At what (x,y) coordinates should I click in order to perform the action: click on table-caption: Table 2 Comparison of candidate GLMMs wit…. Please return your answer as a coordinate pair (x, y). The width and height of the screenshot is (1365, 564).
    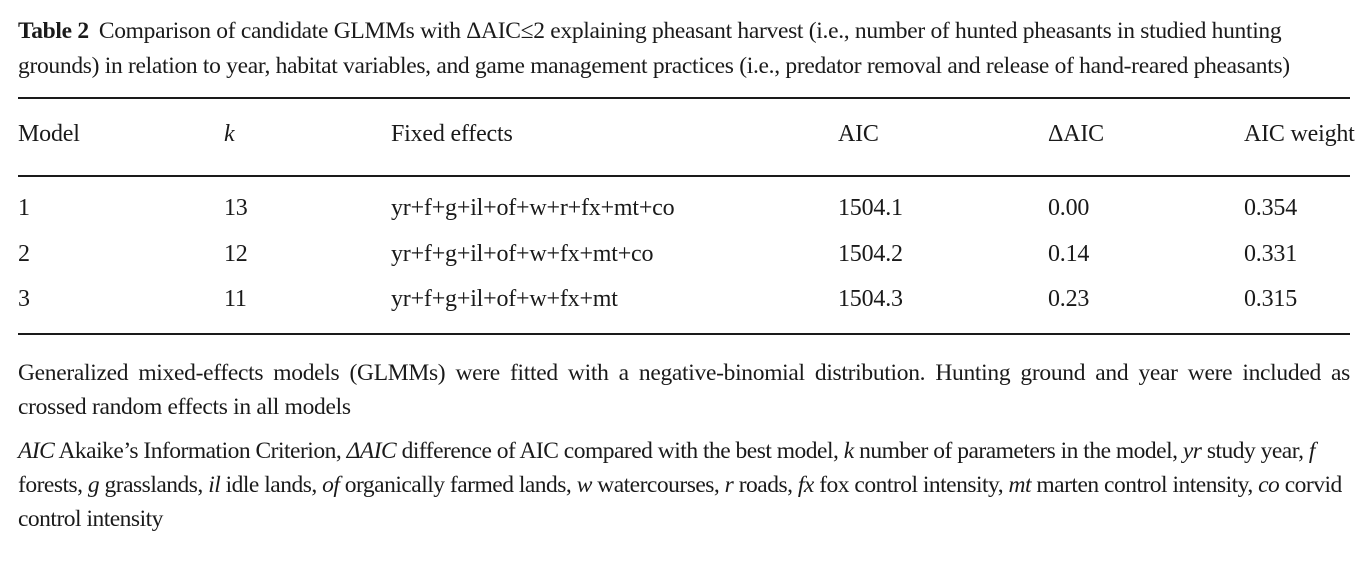
    Looking at the image, I should click on (684, 49).